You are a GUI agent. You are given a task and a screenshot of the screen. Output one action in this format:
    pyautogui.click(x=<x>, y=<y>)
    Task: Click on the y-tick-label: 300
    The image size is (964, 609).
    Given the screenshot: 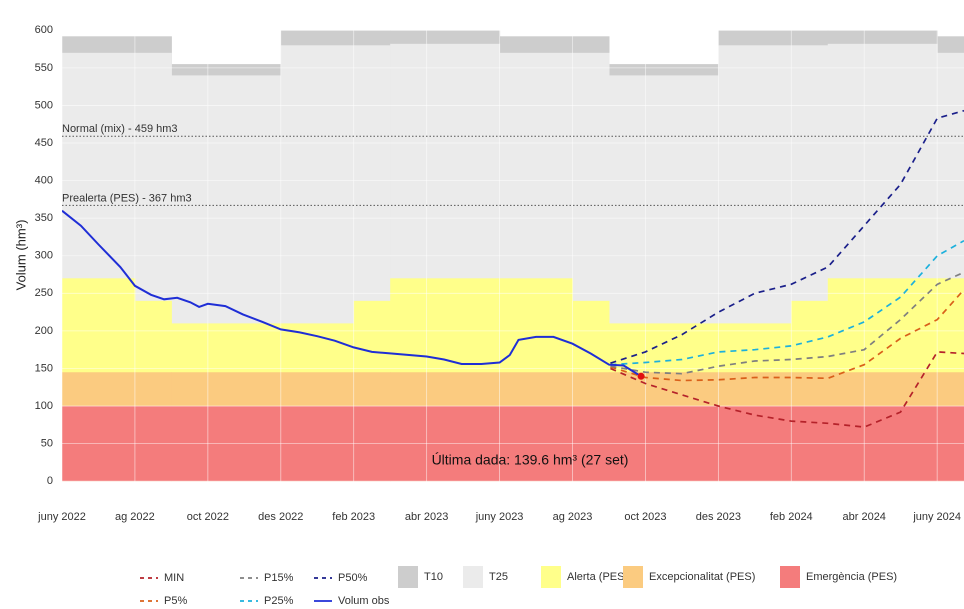 What is the action you would take?
    pyautogui.click(x=44, y=256)
    